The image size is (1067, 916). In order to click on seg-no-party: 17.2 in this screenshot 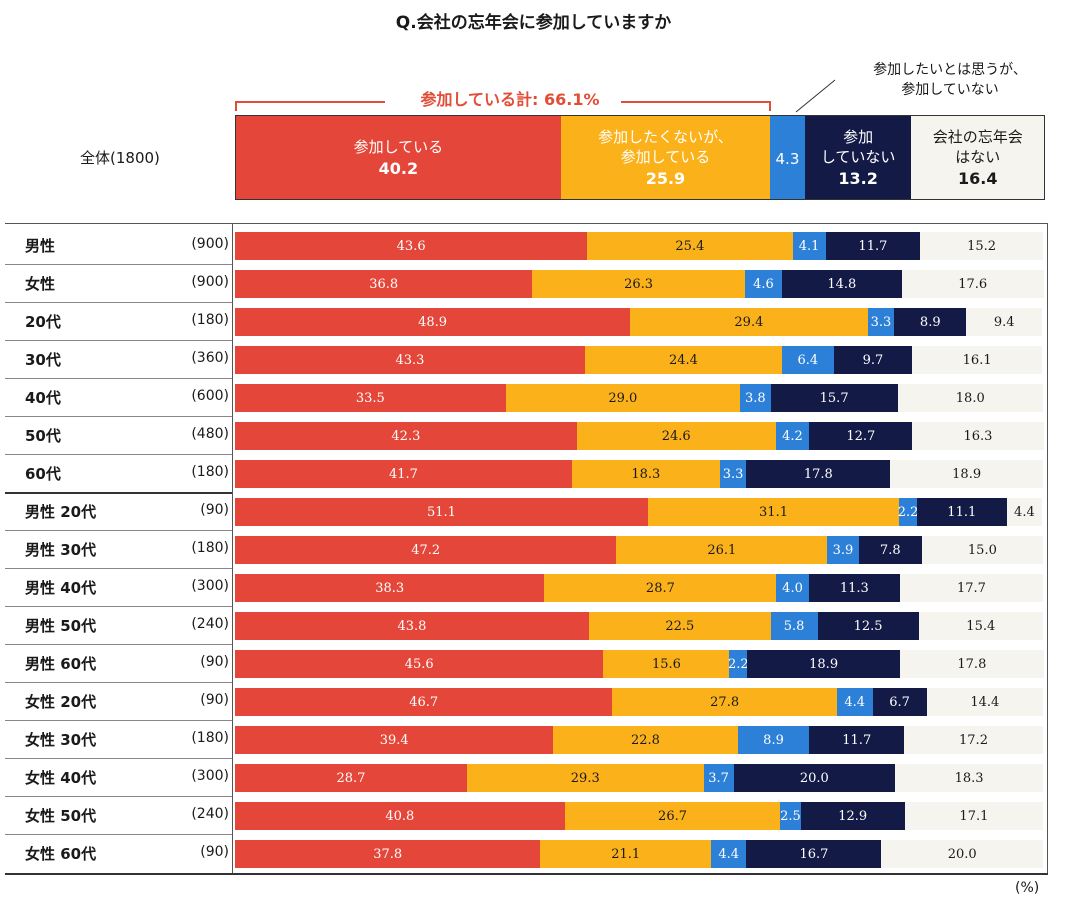, I will do `click(973, 740)`.